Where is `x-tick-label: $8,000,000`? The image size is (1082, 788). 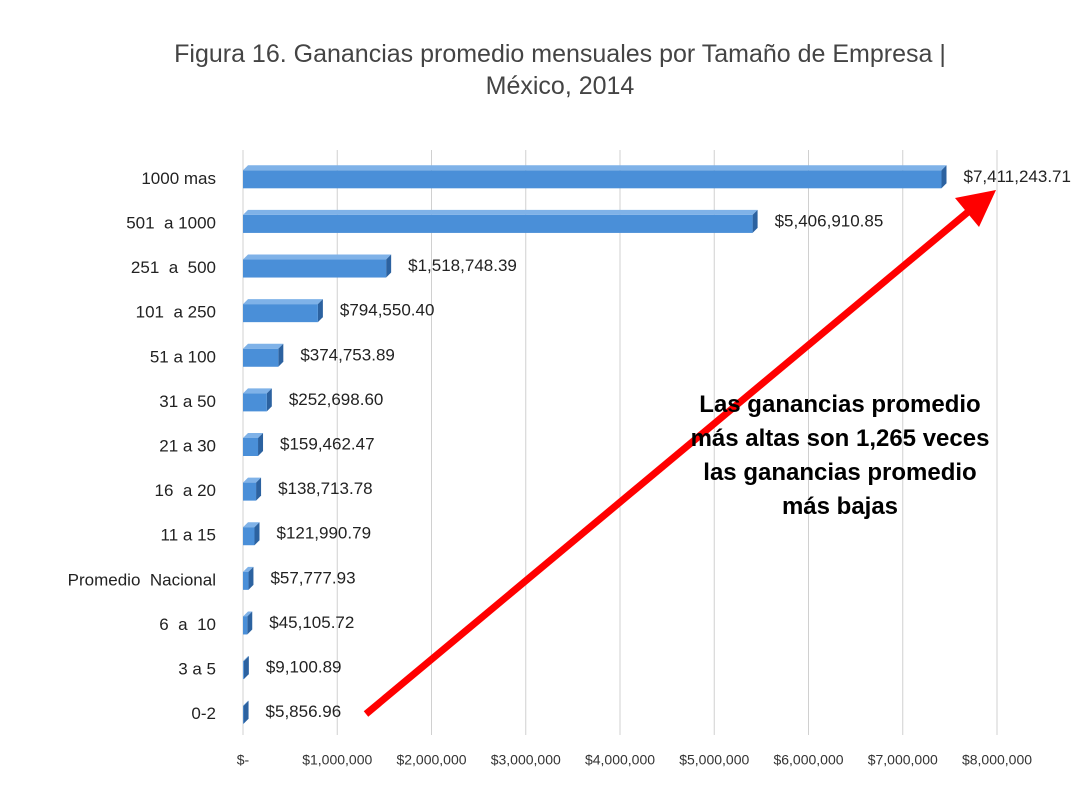
x-tick-label: $8,000,000 is located at coordinates (997, 760).